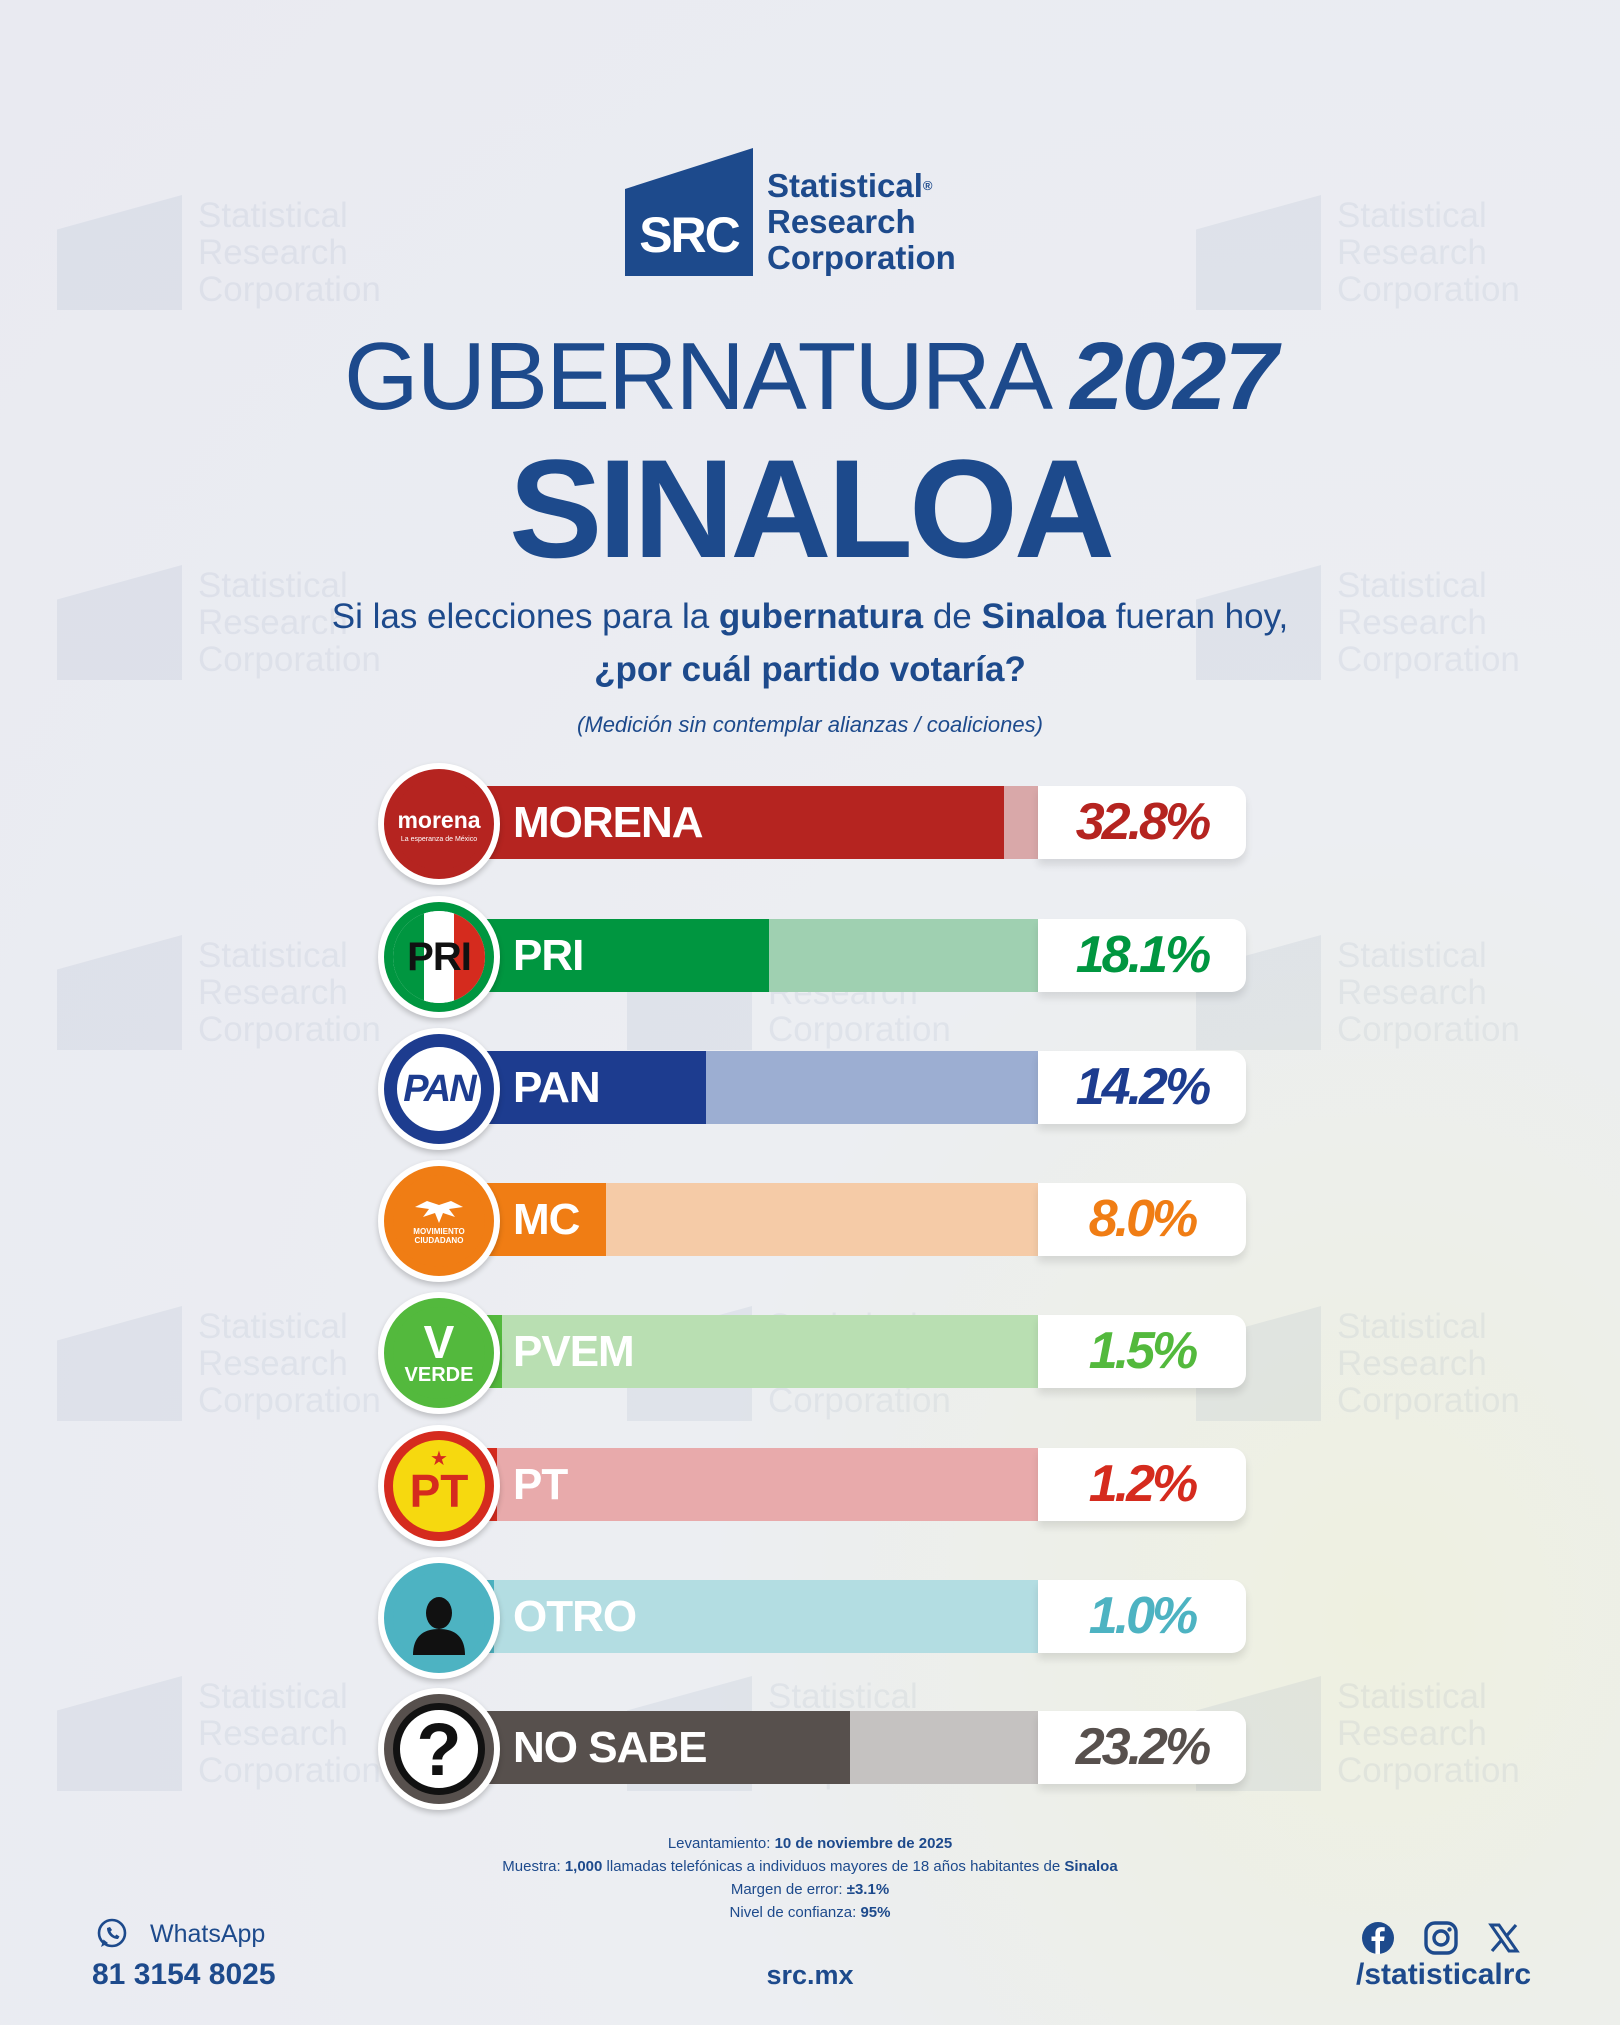 The image size is (1620, 2025). What do you see at coordinates (812, 508) in the screenshot?
I see `state-title: SINALOA` at bounding box center [812, 508].